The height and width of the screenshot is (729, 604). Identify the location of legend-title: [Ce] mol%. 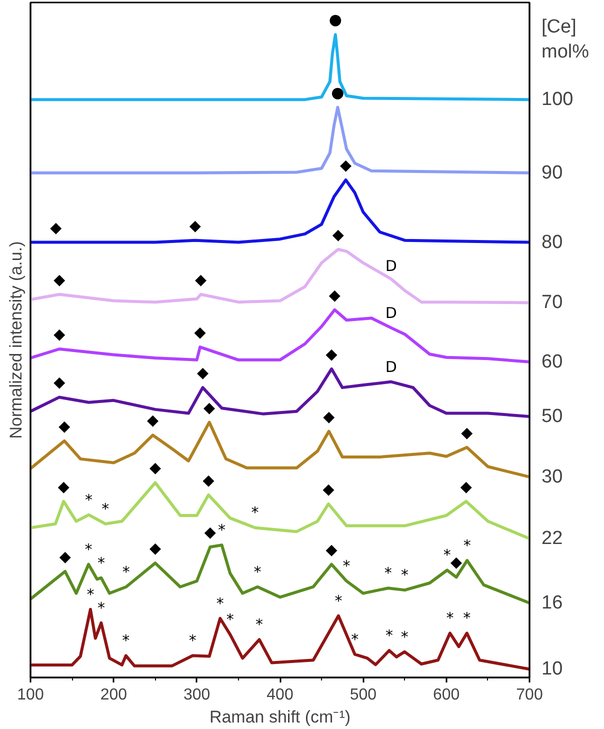
(566, 39).